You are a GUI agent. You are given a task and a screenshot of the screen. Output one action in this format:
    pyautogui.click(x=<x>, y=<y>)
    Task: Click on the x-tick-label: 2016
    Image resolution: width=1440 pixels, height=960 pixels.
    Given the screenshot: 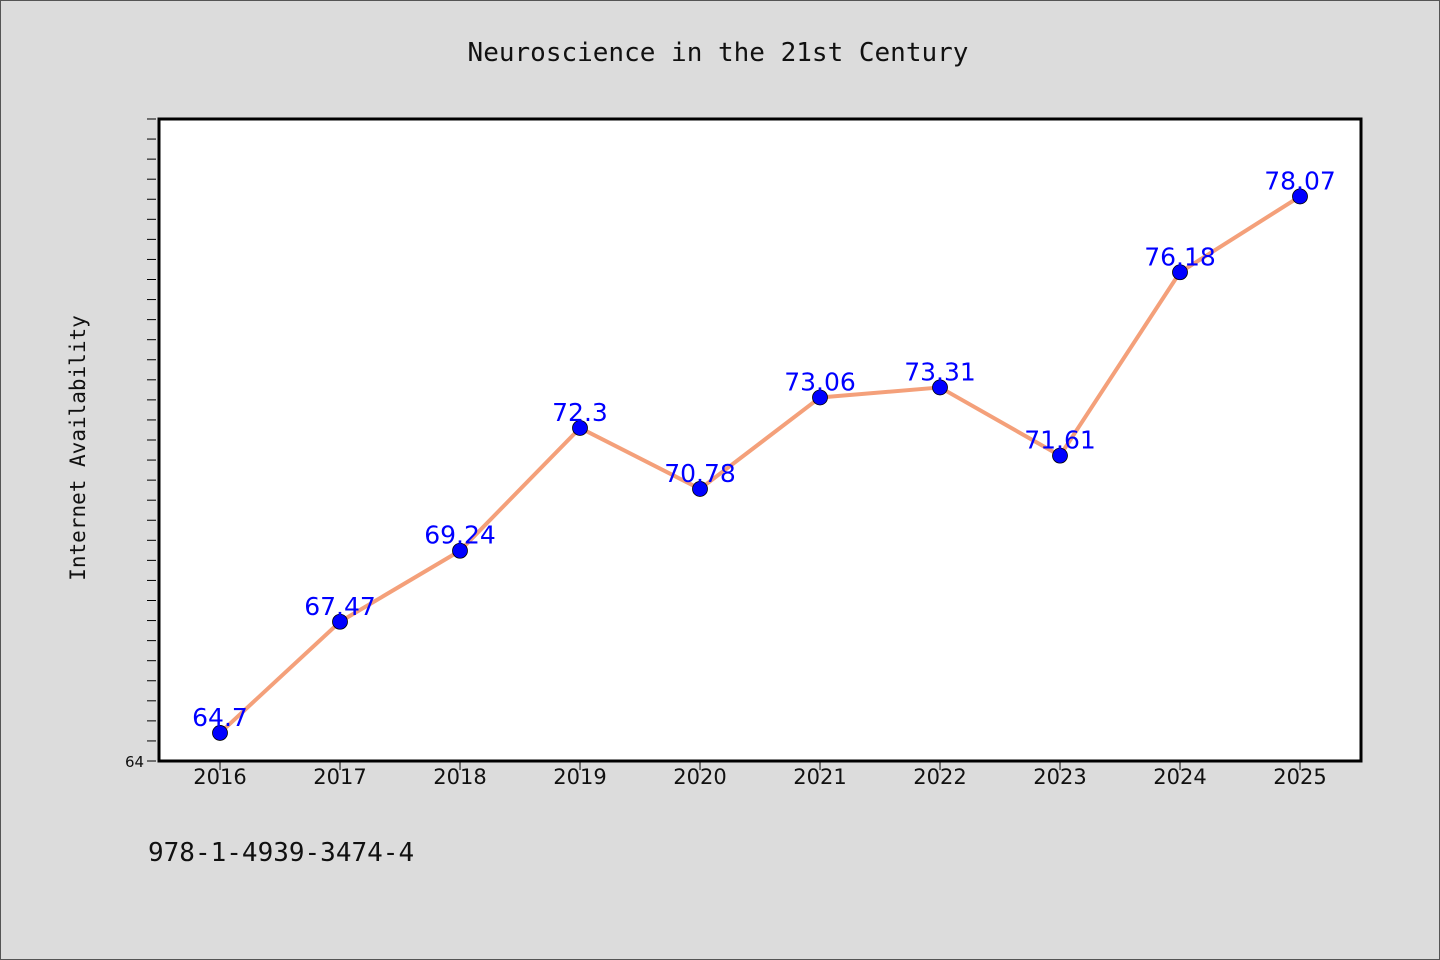 What is the action you would take?
    pyautogui.click(x=219, y=777)
    